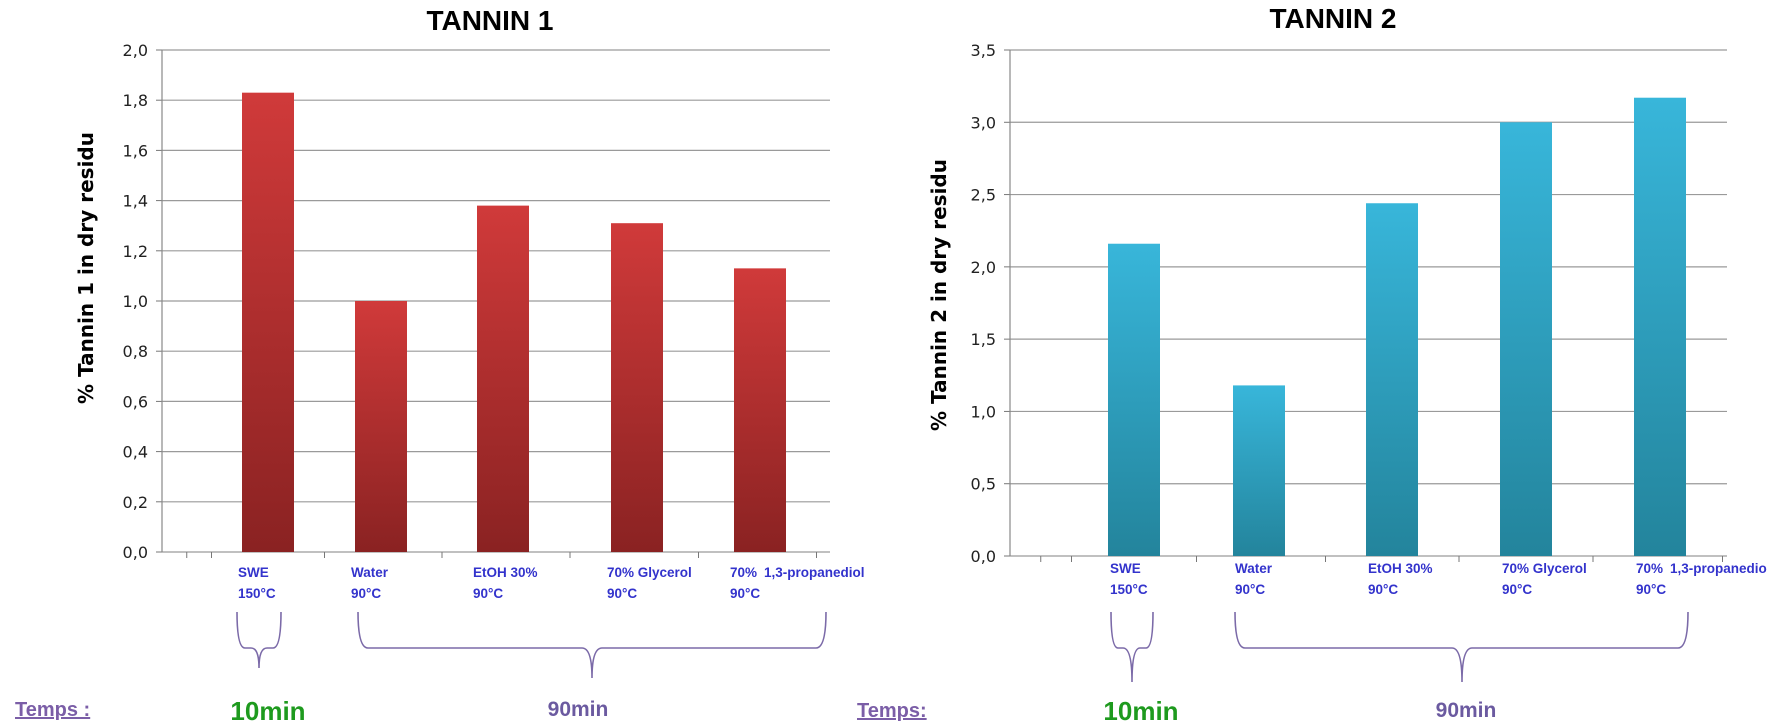 Image resolution: width=1767 pixels, height=726 pixels. I want to click on chart-title: TANNIN 2, so click(1332, 18).